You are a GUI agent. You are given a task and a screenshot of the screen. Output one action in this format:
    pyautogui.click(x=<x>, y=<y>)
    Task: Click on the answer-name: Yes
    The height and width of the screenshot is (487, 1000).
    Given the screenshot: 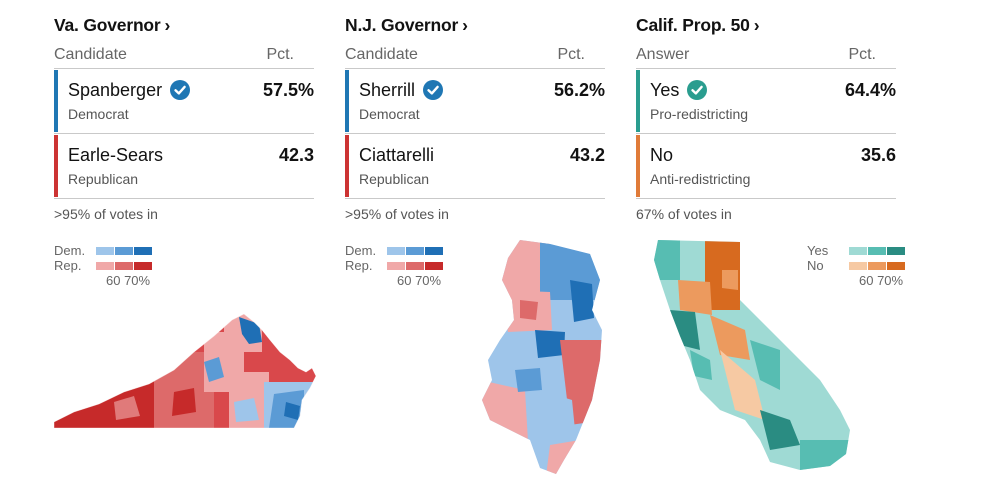 What is the action you would take?
    pyautogui.click(x=665, y=90)
    